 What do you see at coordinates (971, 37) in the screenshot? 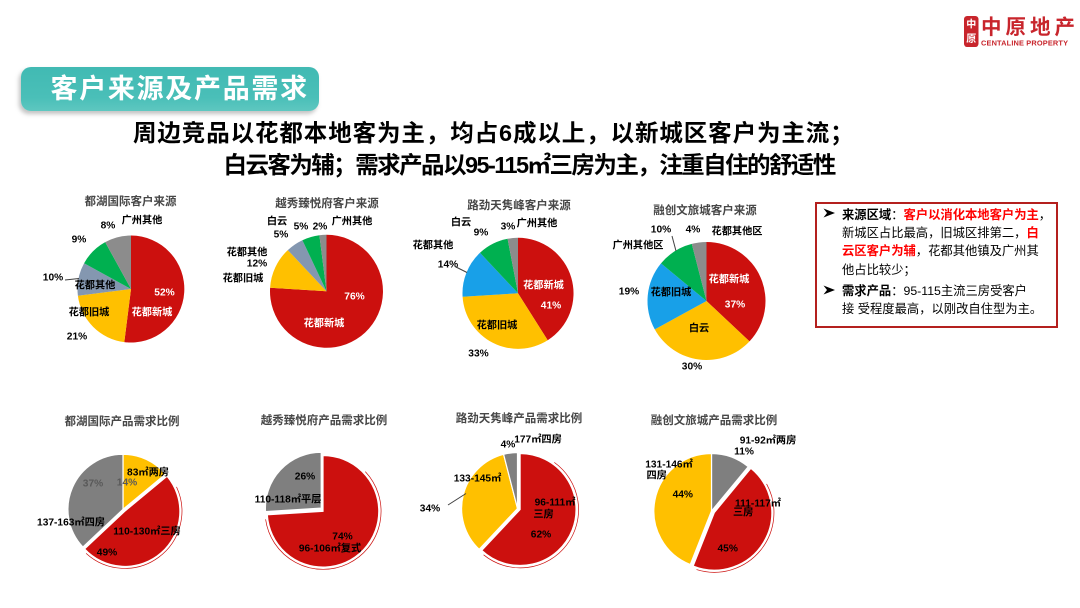
I see `svg-text: 原` at bounding box center [971, 37].